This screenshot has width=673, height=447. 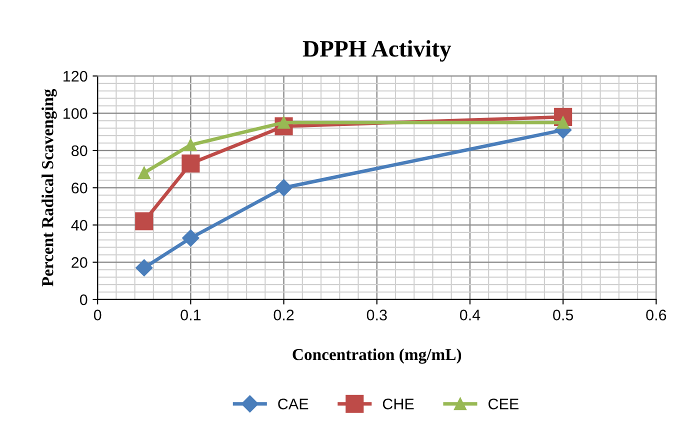 What do you see at coordinates (656, 315) in the screenshot?
I see `x-tick-label: 0.6` at bounding box center [656, 315].